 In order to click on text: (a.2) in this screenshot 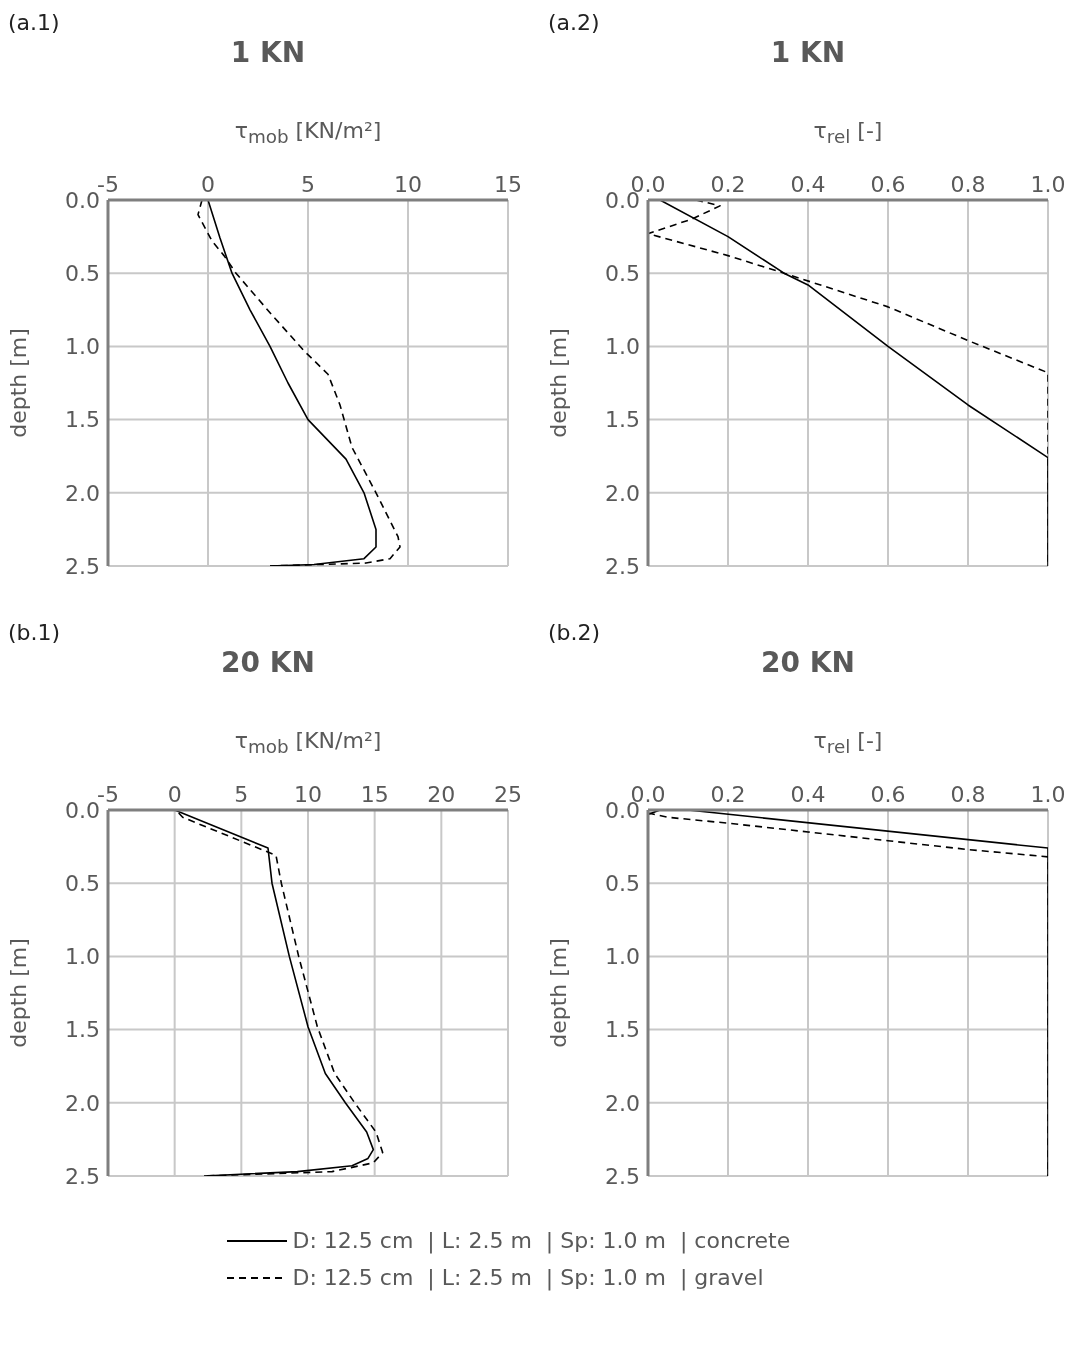, I will do `click(574, 22)`.